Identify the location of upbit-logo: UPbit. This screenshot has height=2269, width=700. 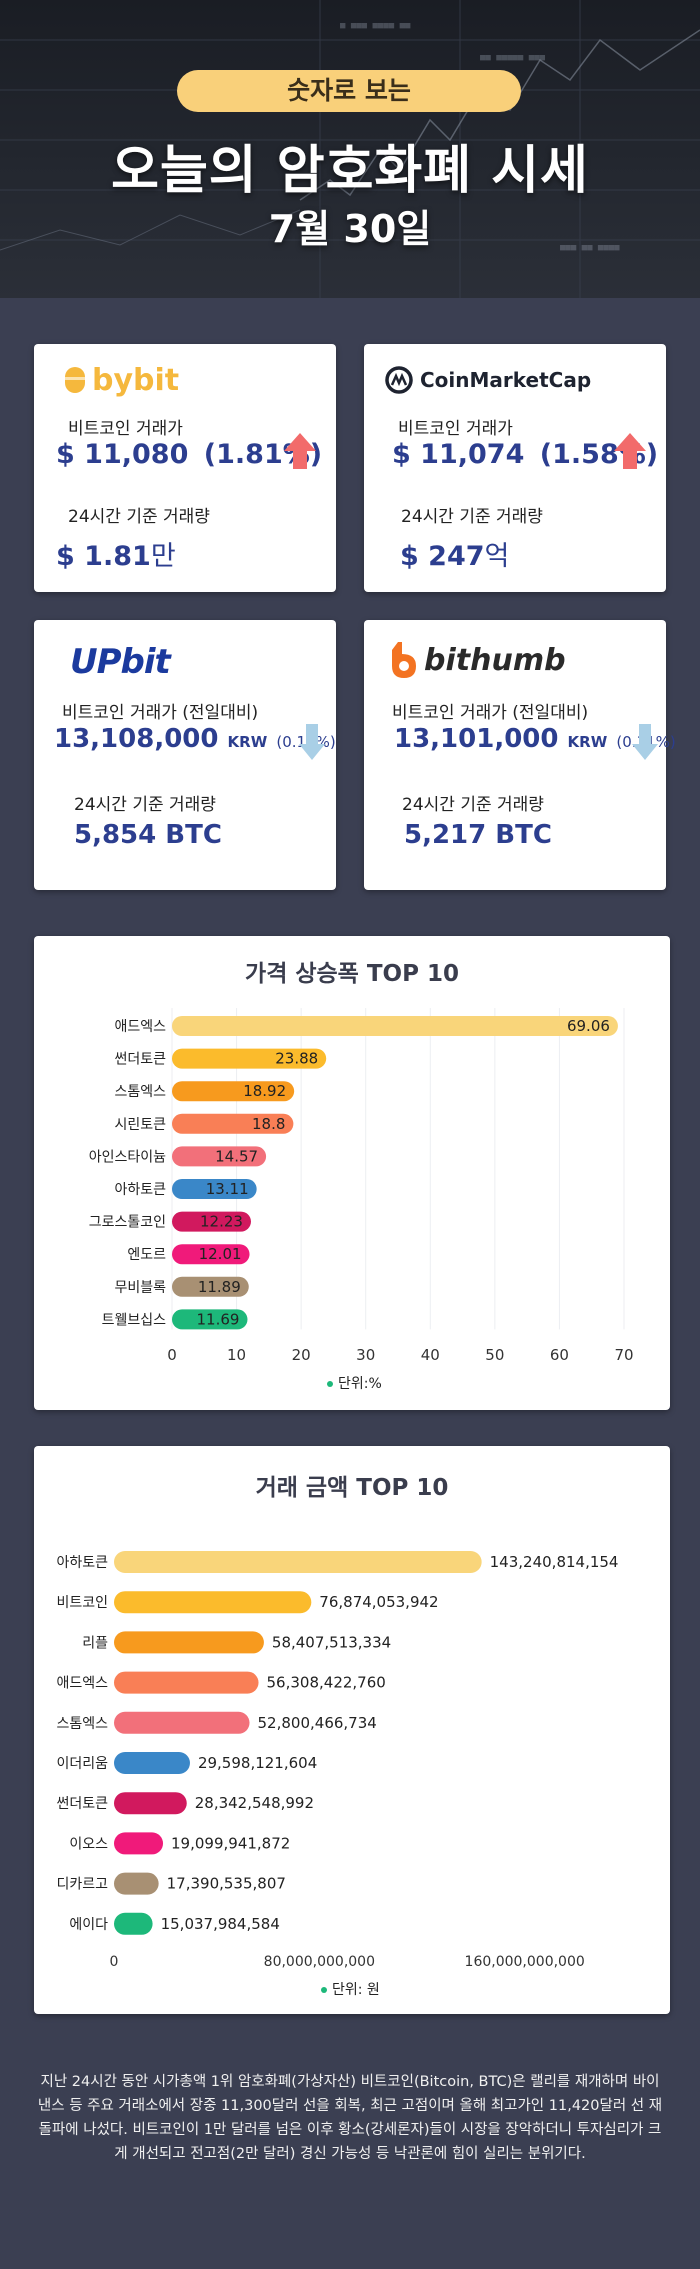
(120, 662).